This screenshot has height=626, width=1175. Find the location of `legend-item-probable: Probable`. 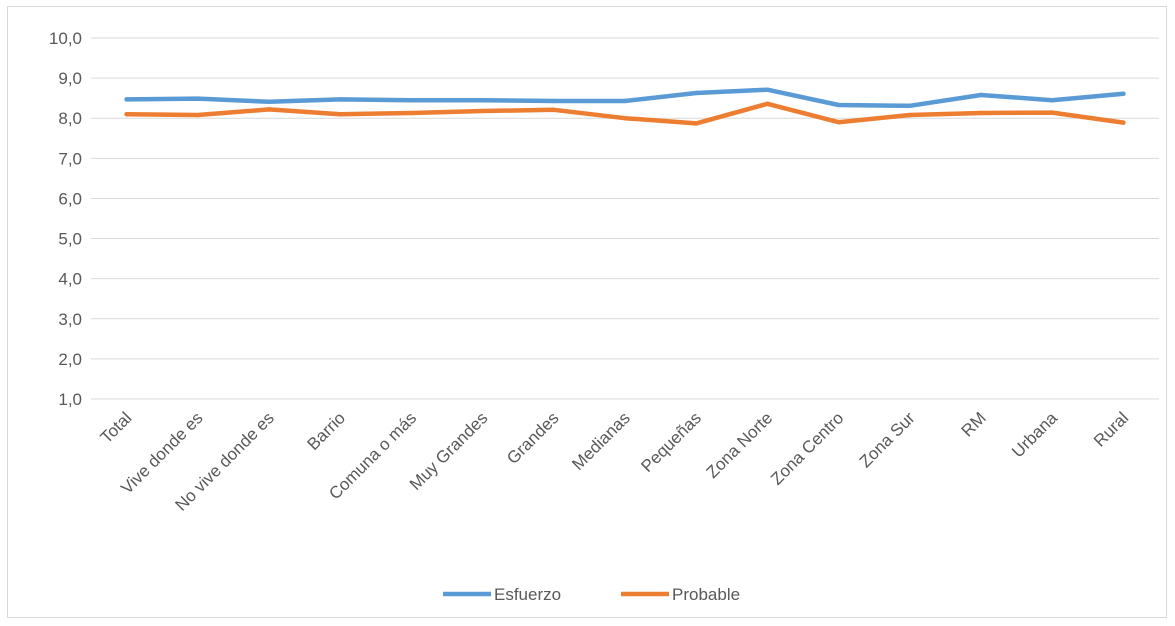

legend-item-probable: Probable is located at coordinates (680, 594).